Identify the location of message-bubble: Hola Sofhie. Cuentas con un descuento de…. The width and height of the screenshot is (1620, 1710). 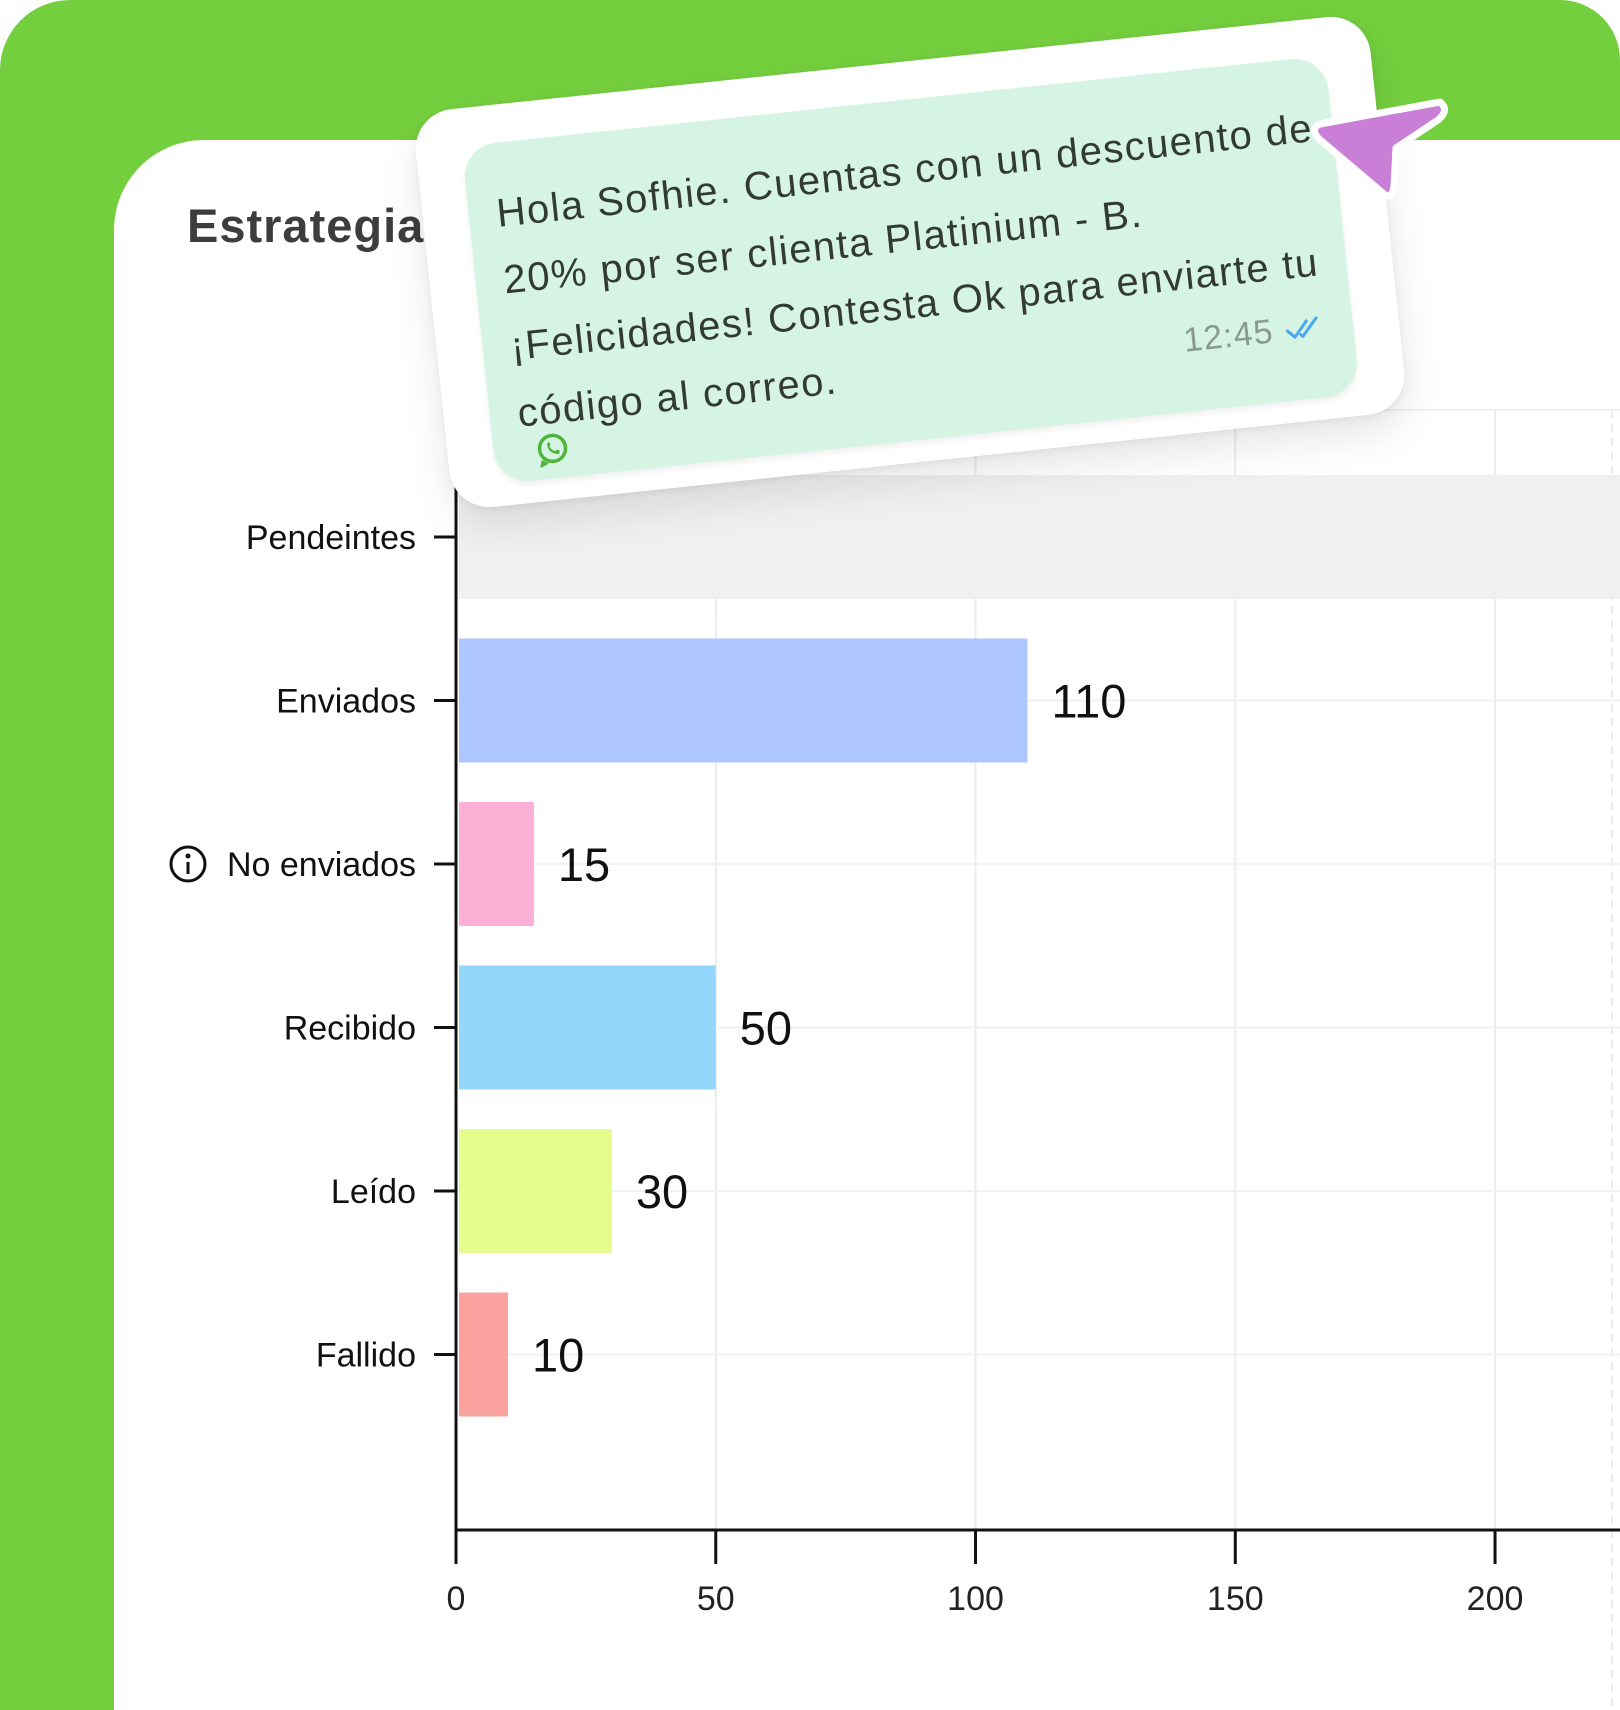
(911, 270).